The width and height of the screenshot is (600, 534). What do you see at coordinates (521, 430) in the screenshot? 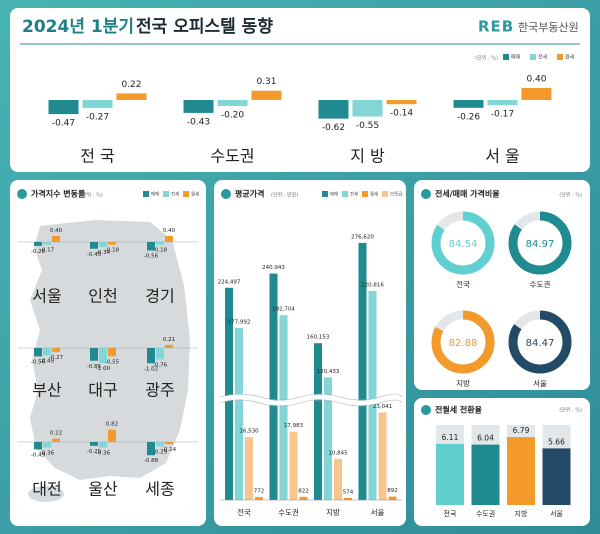
I see `value-label: 6.79` at bounding box center [521, 430].